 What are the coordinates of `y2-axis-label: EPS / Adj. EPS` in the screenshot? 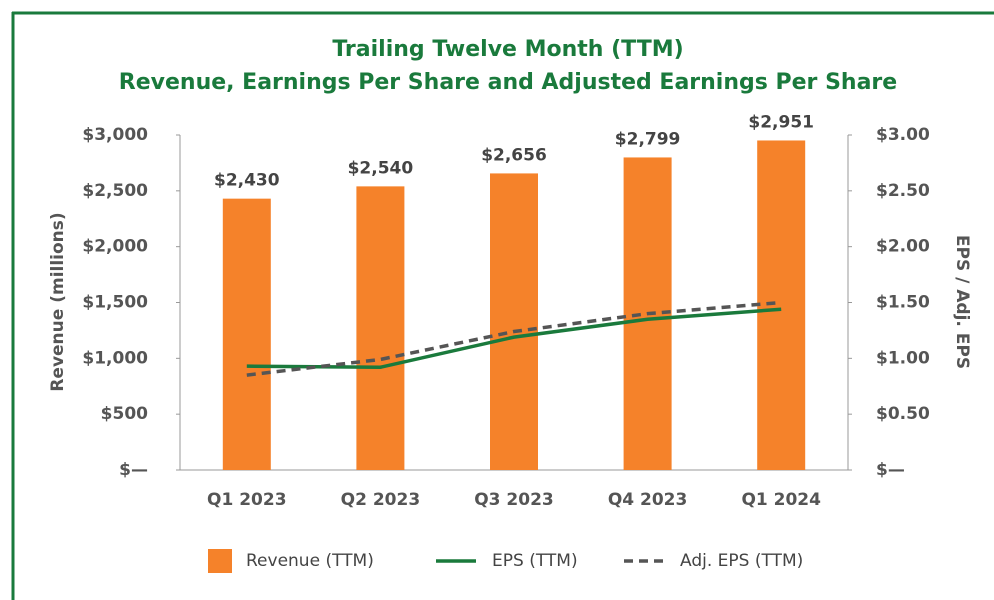 It's located at (962, 302).